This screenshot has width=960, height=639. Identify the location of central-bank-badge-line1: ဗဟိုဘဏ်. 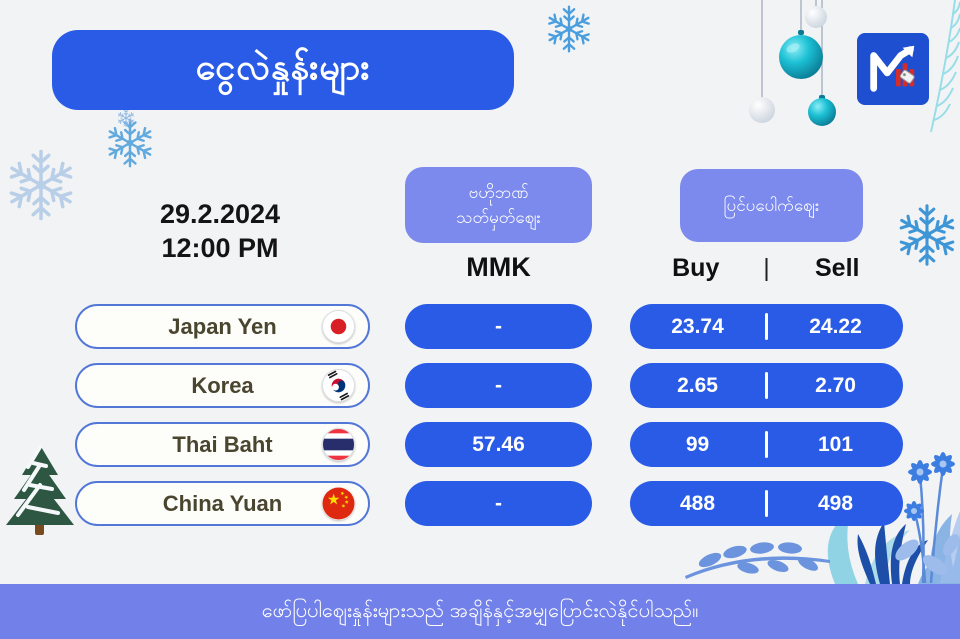
(498, 192).